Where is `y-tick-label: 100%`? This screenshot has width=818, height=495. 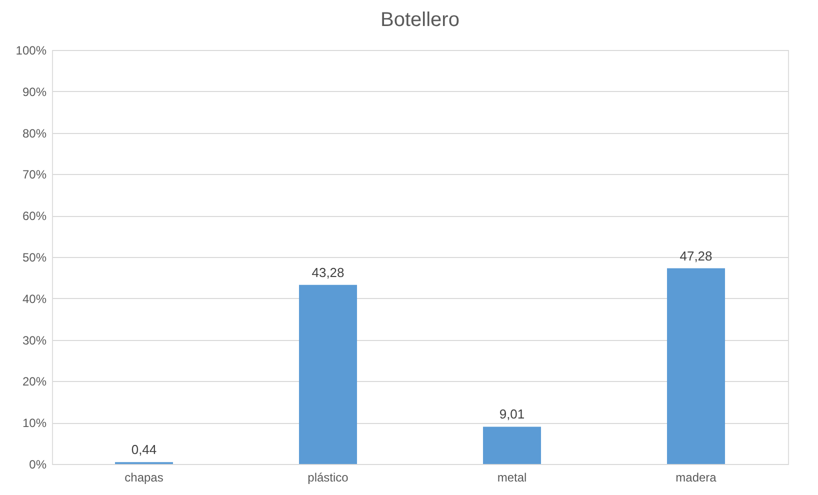
y-tick-label: 100% is located at coordinates (31, 51).